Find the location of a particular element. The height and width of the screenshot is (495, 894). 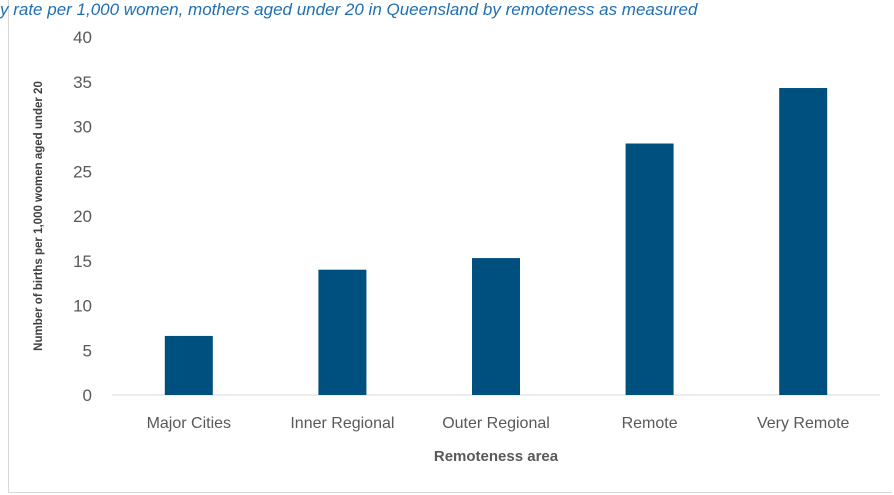

y-tick-label: 5 is located at coordinates (87, 350).